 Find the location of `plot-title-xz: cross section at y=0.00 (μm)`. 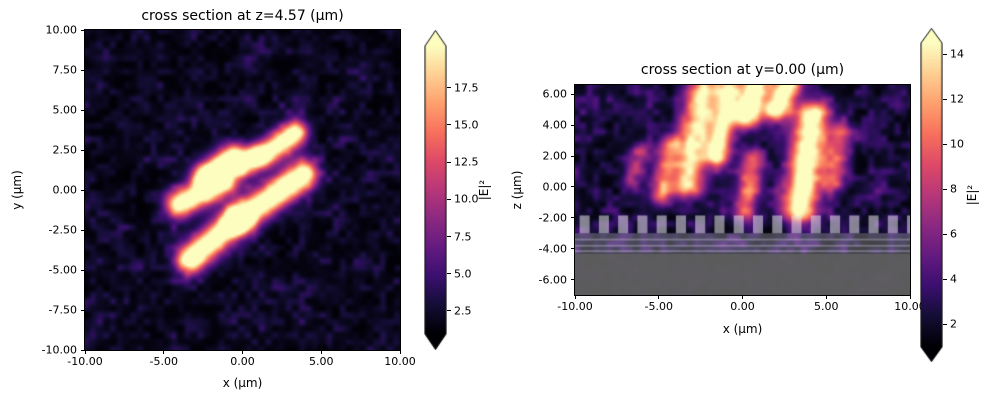

plot-title-xz: cross section at y=0.00 (μm) is located at coordinates (742, 70).